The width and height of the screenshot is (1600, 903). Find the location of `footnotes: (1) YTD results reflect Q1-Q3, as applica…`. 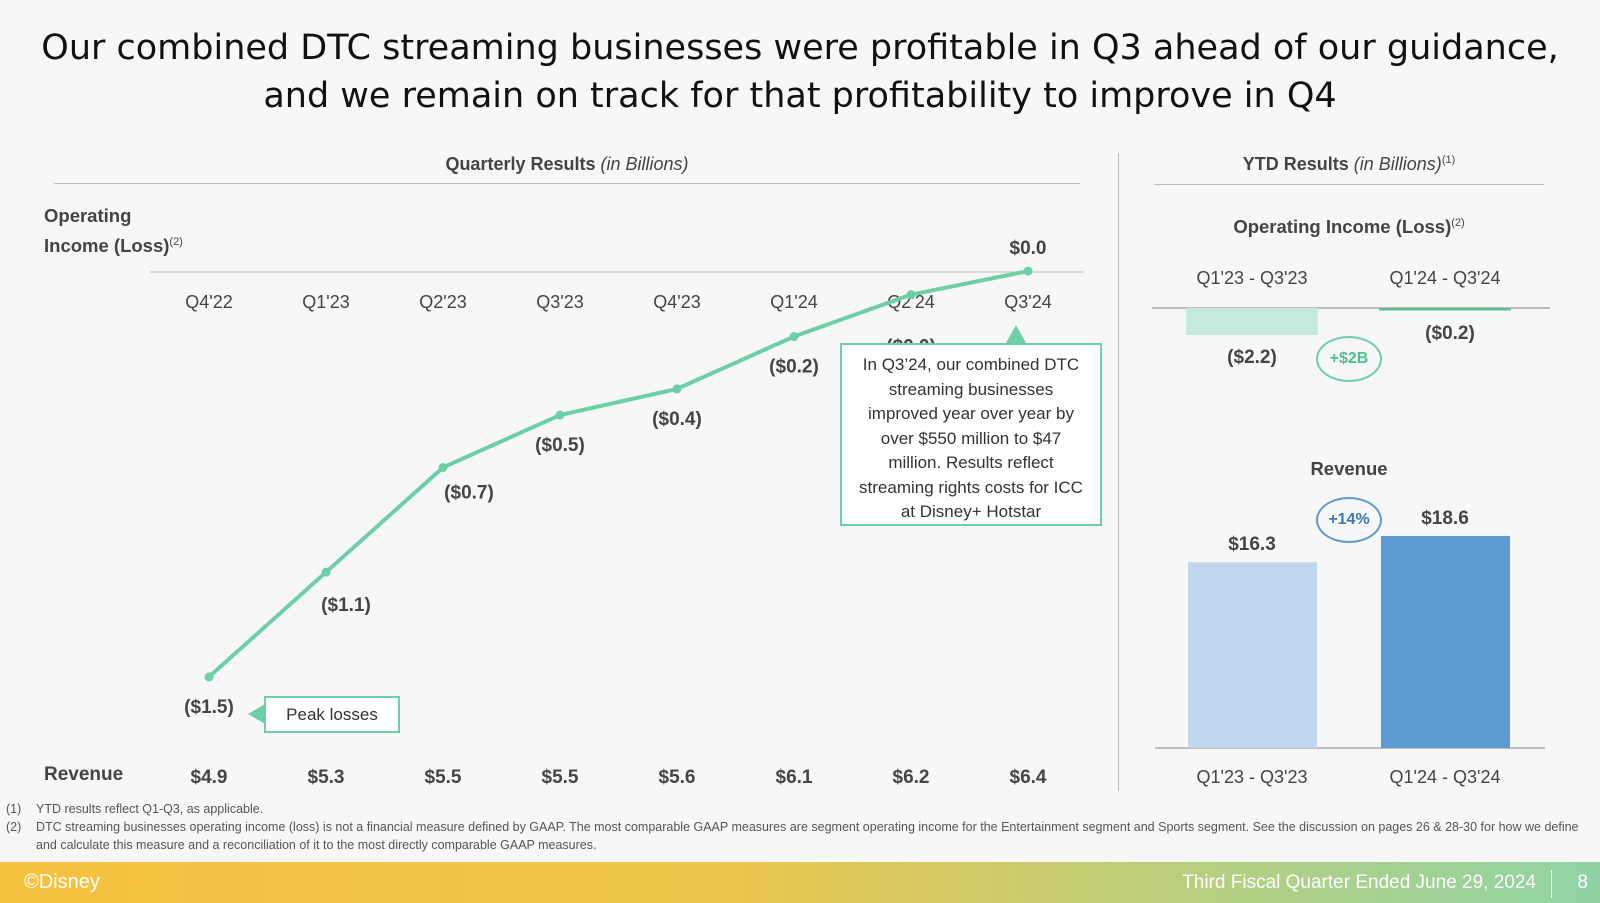

footnotes: (1) YTD results reflect Q1-Q3, as applica… is located at coordinates (801, 827).